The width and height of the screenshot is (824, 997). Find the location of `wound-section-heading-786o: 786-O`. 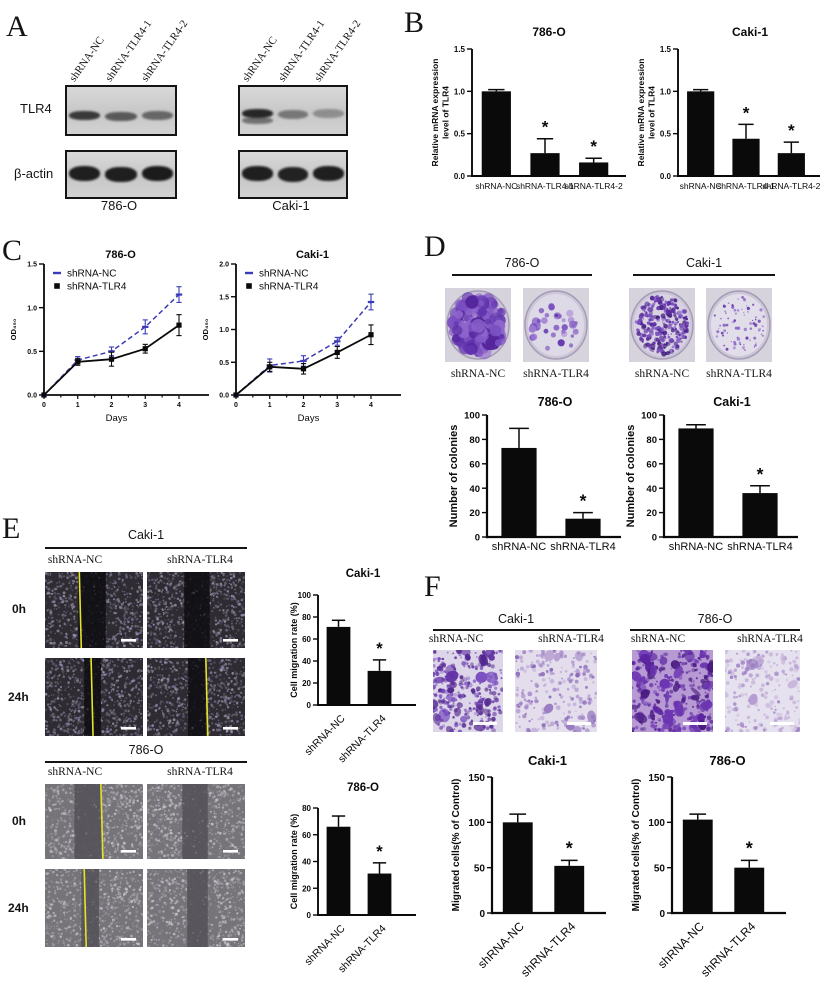

wound-section-heading-786o: 786-O is located at coordinates (146, 750).